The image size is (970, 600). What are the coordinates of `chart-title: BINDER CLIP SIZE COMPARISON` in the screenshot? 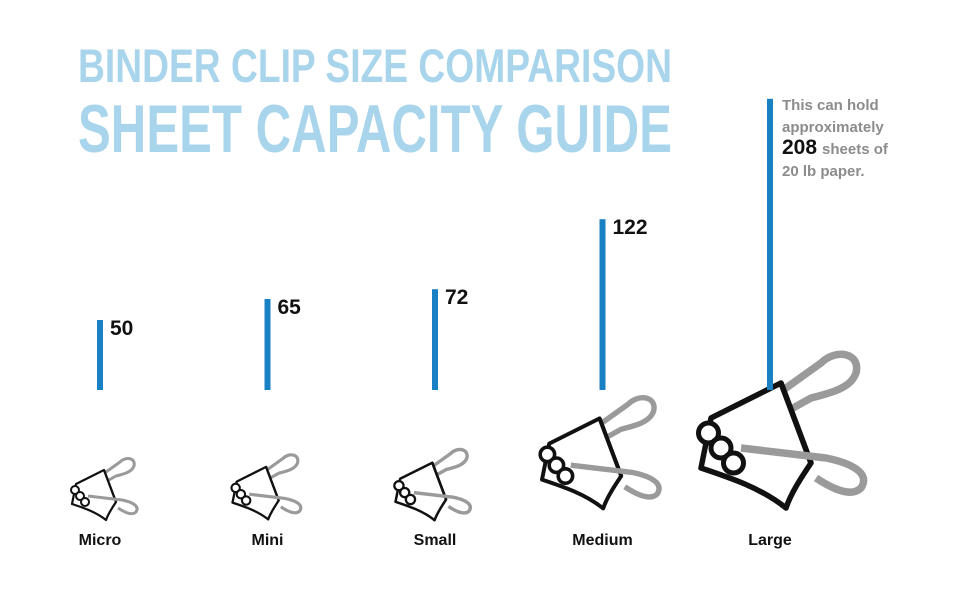 It's located at (375, 65).